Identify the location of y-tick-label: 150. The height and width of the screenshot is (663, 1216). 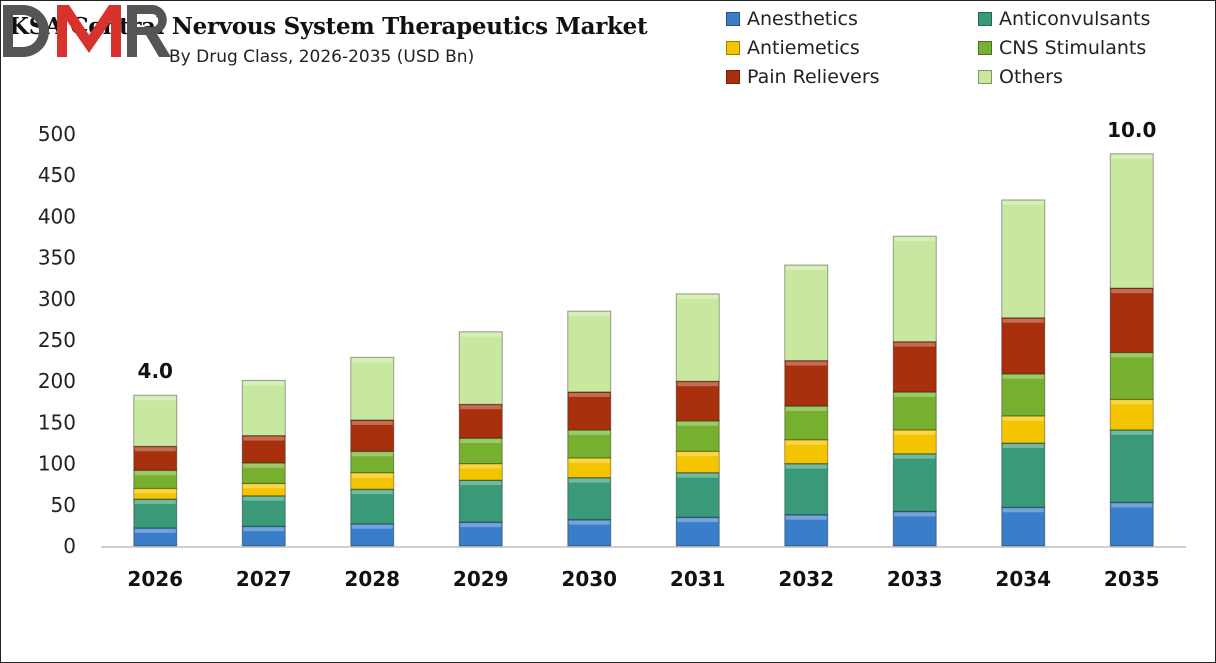
(57, 422).